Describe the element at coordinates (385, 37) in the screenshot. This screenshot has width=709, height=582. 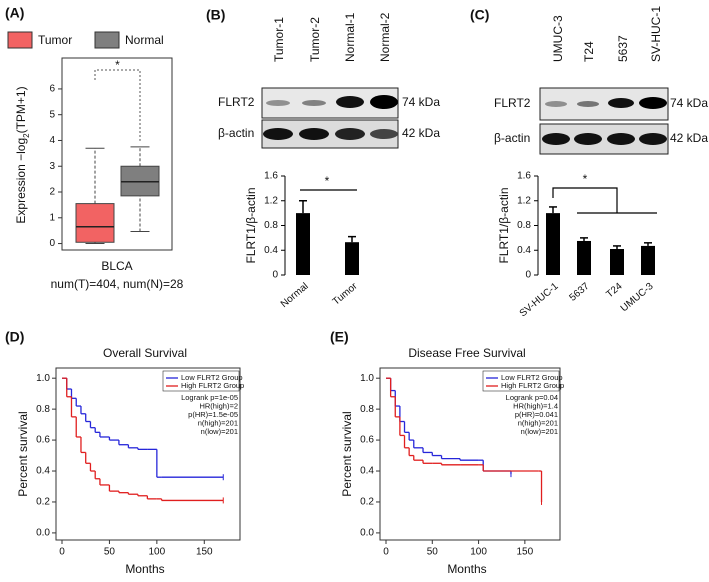
I see `lane-label: Normal-2` at that location.